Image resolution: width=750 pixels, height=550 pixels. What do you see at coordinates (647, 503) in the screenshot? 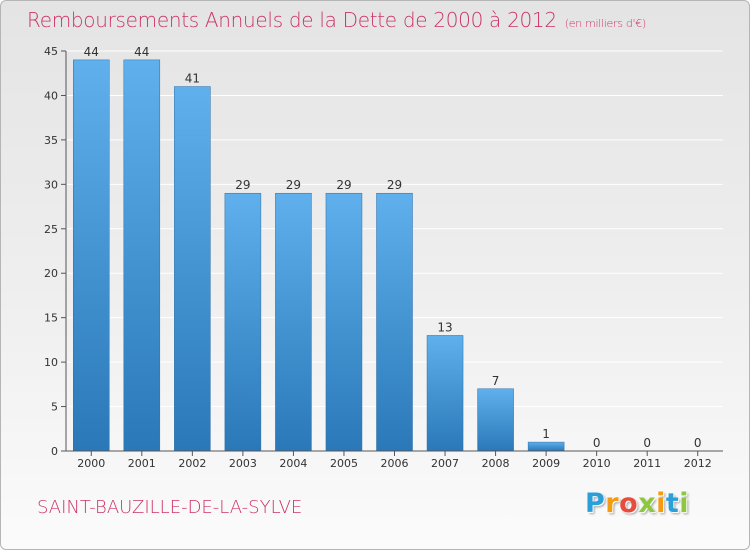
I see `logo-letter: x` at bounding box center [647, 503].